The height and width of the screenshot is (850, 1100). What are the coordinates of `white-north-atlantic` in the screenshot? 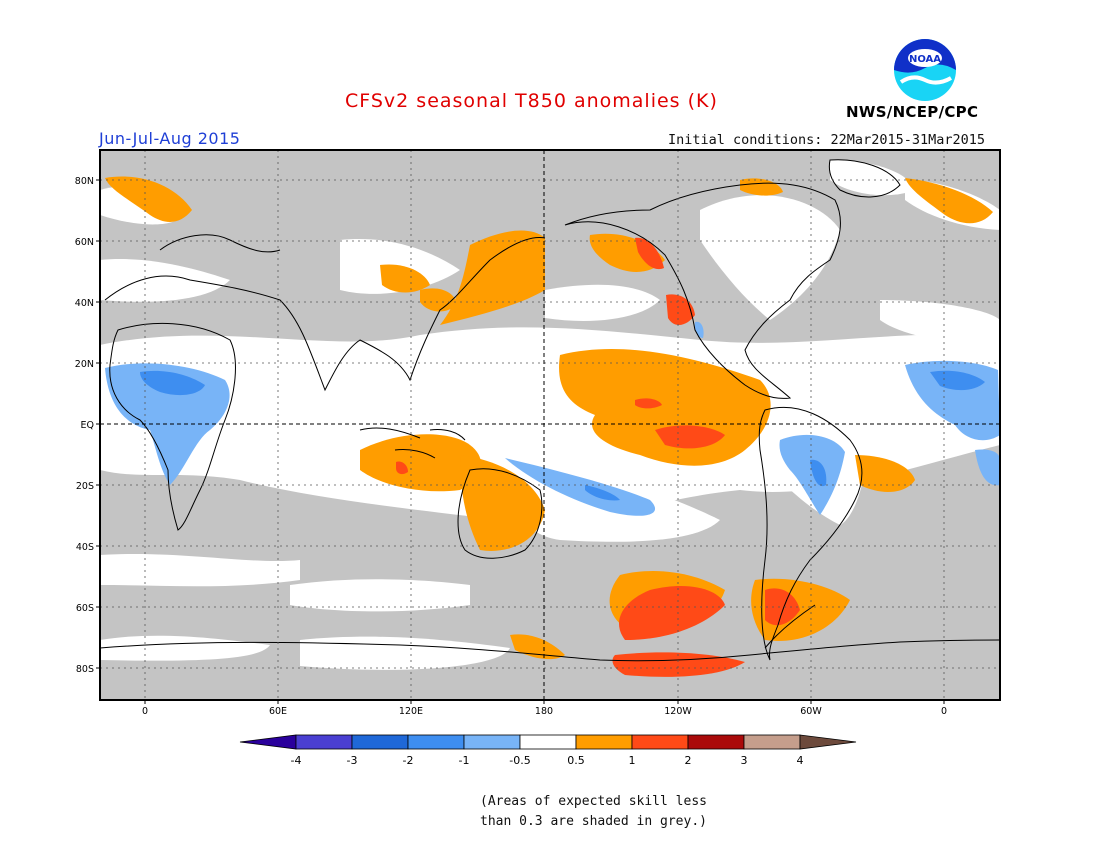 It's located at (940, 322).